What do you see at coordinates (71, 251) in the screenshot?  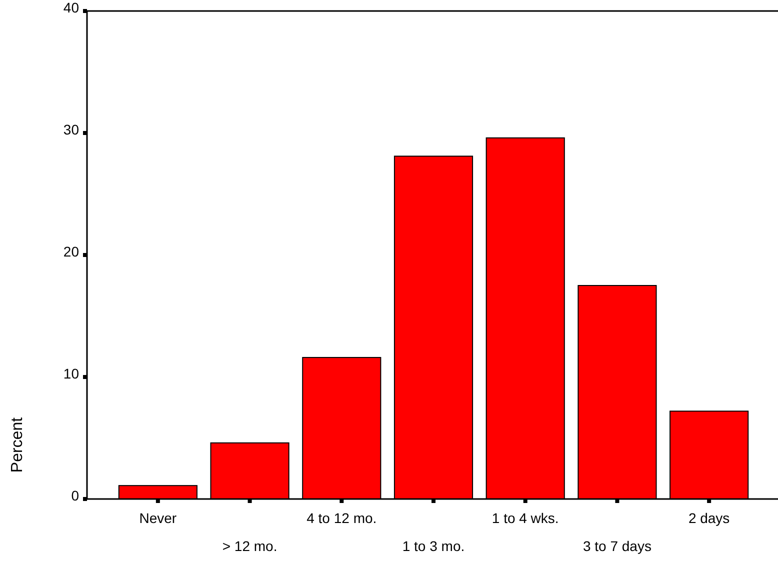 I see `y-tick-label: 20` at bounding box center [71, 251].